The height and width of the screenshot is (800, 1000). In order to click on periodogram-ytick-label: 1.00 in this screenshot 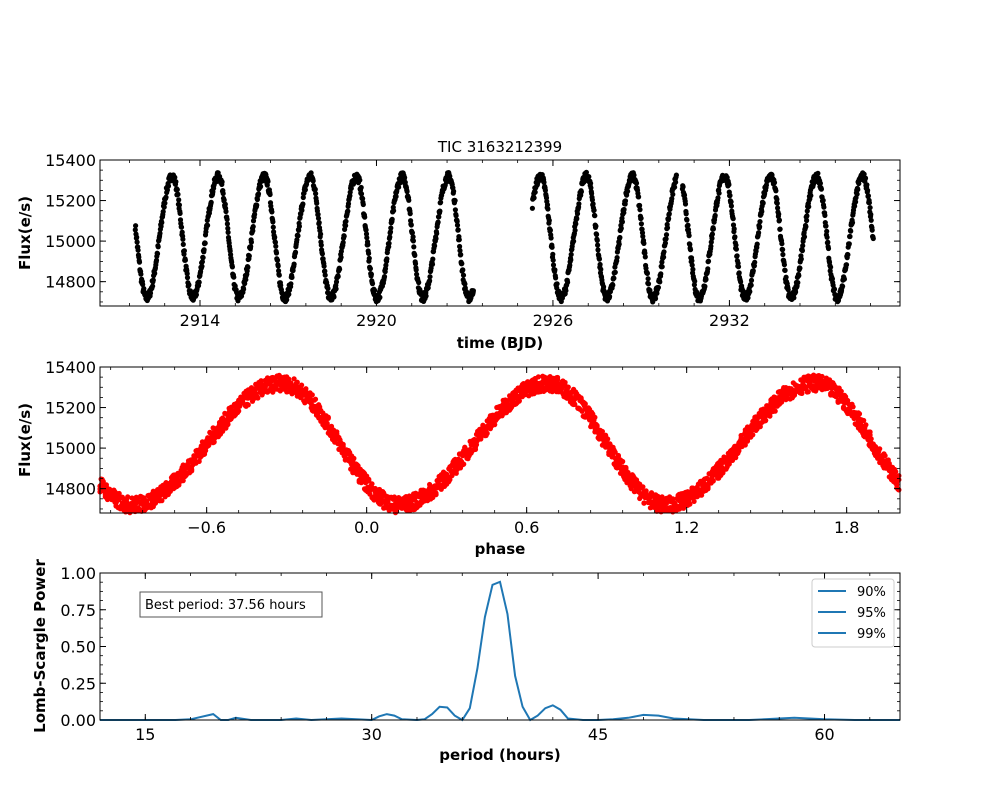, I will do `click(78, 573)`.